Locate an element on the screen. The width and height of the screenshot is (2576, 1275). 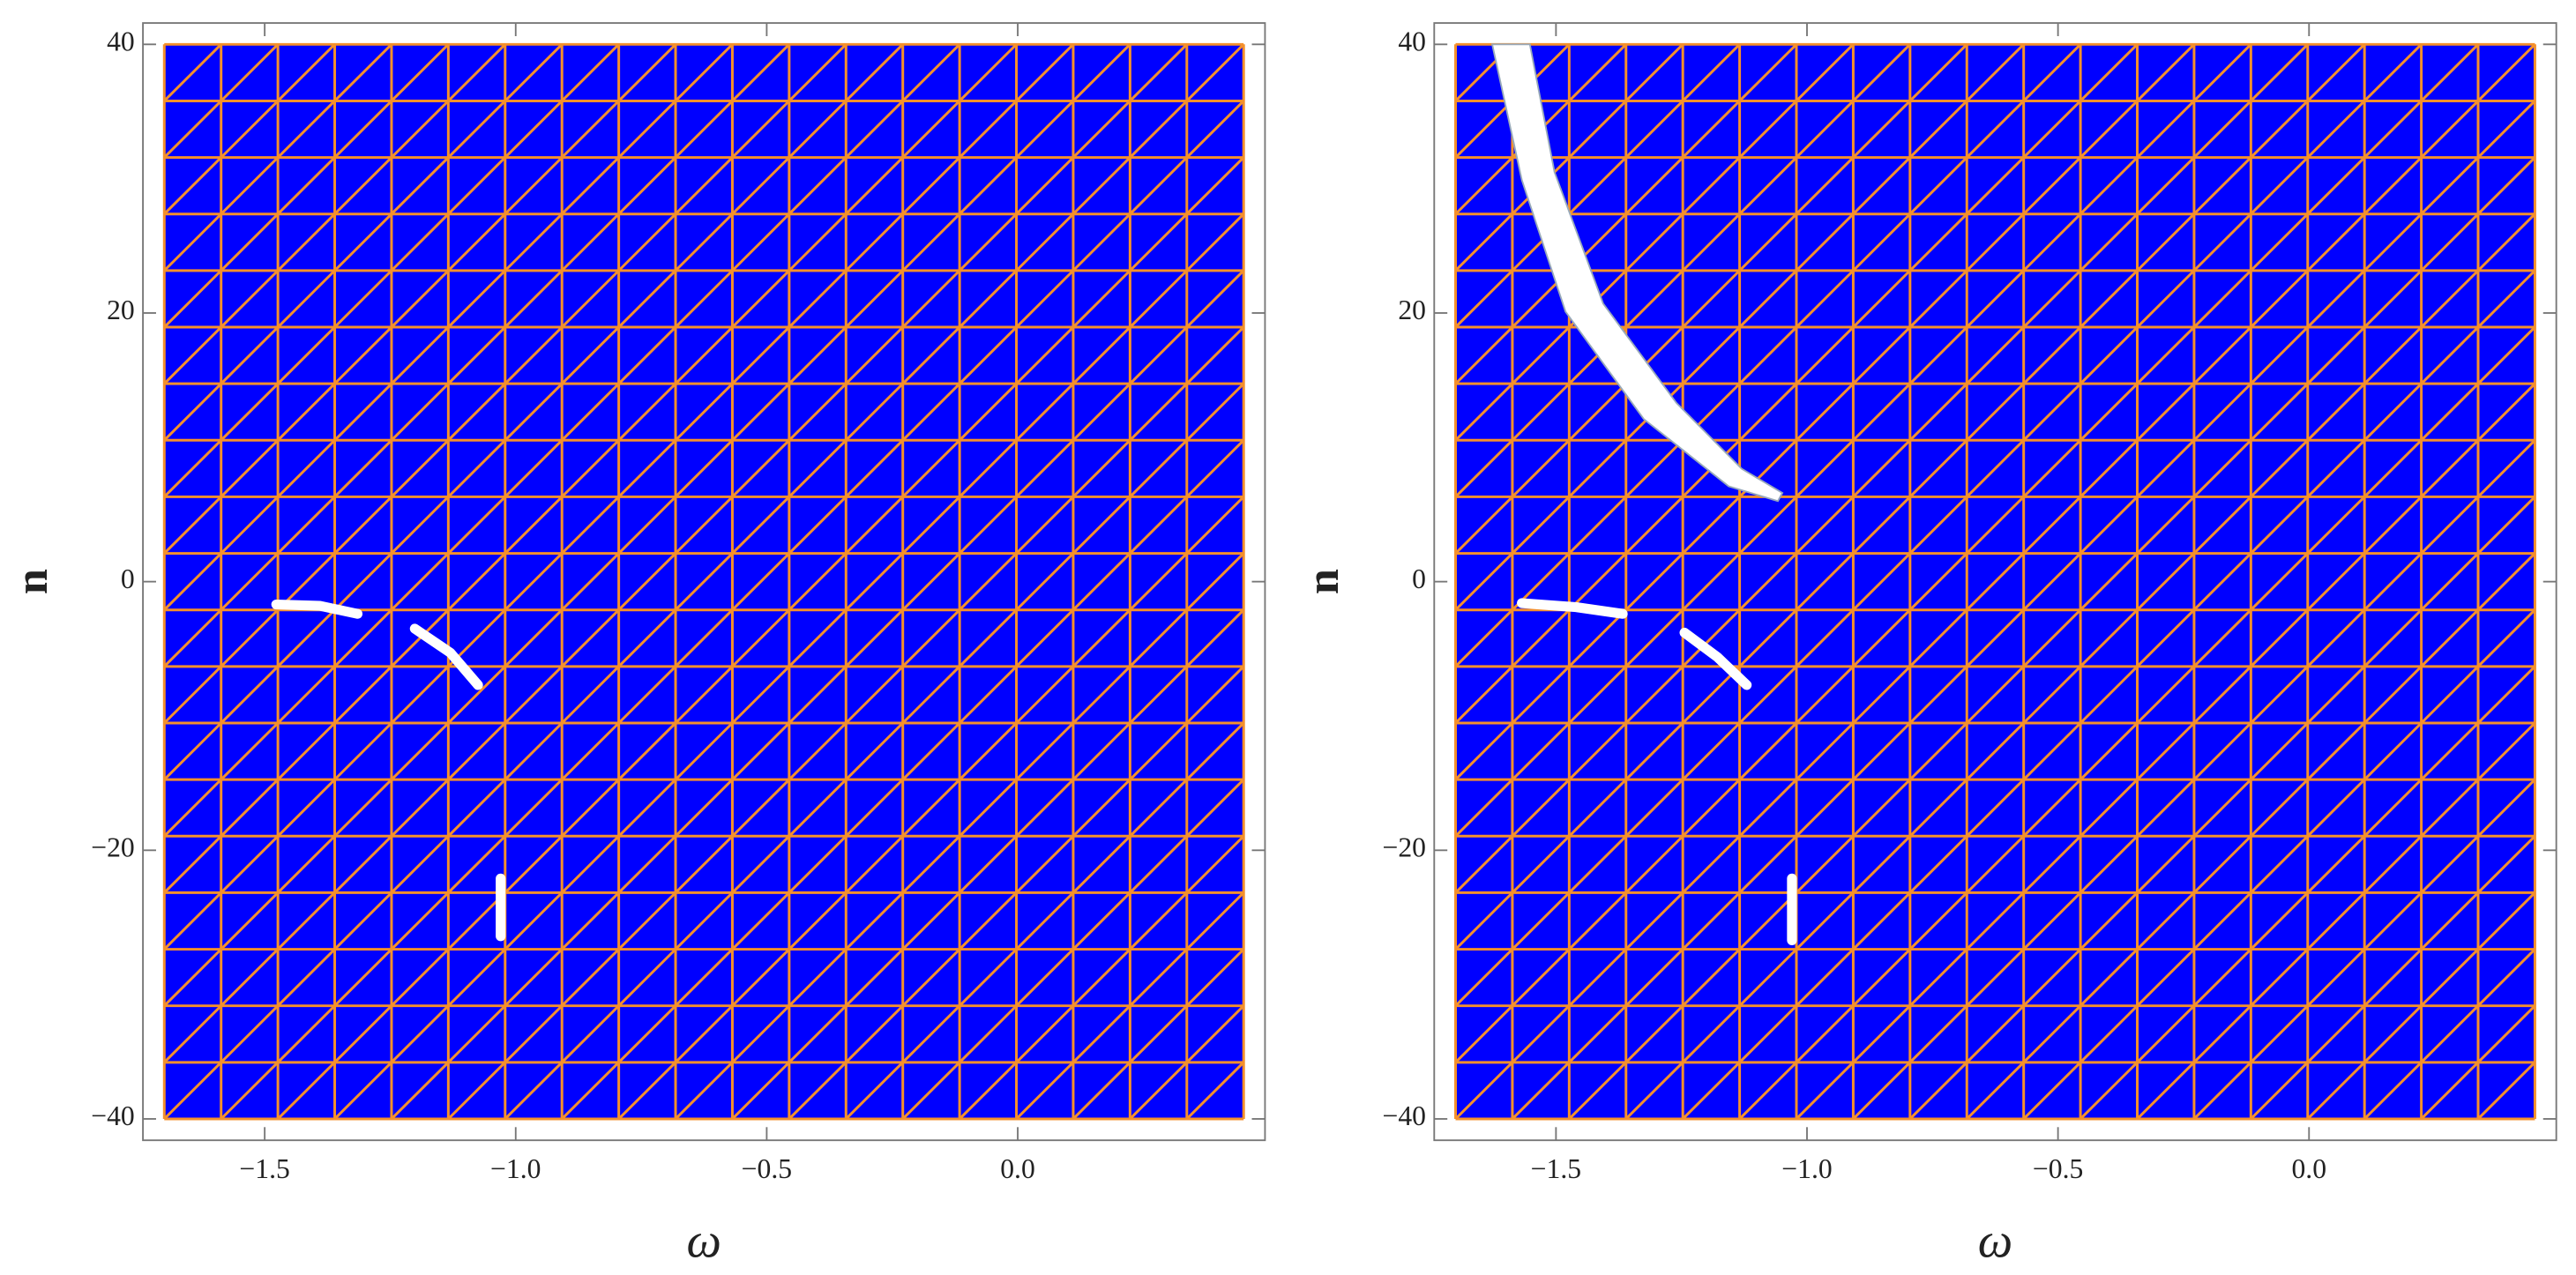
x-tick-label: −0.5 is located at coordinates (767, 1168).